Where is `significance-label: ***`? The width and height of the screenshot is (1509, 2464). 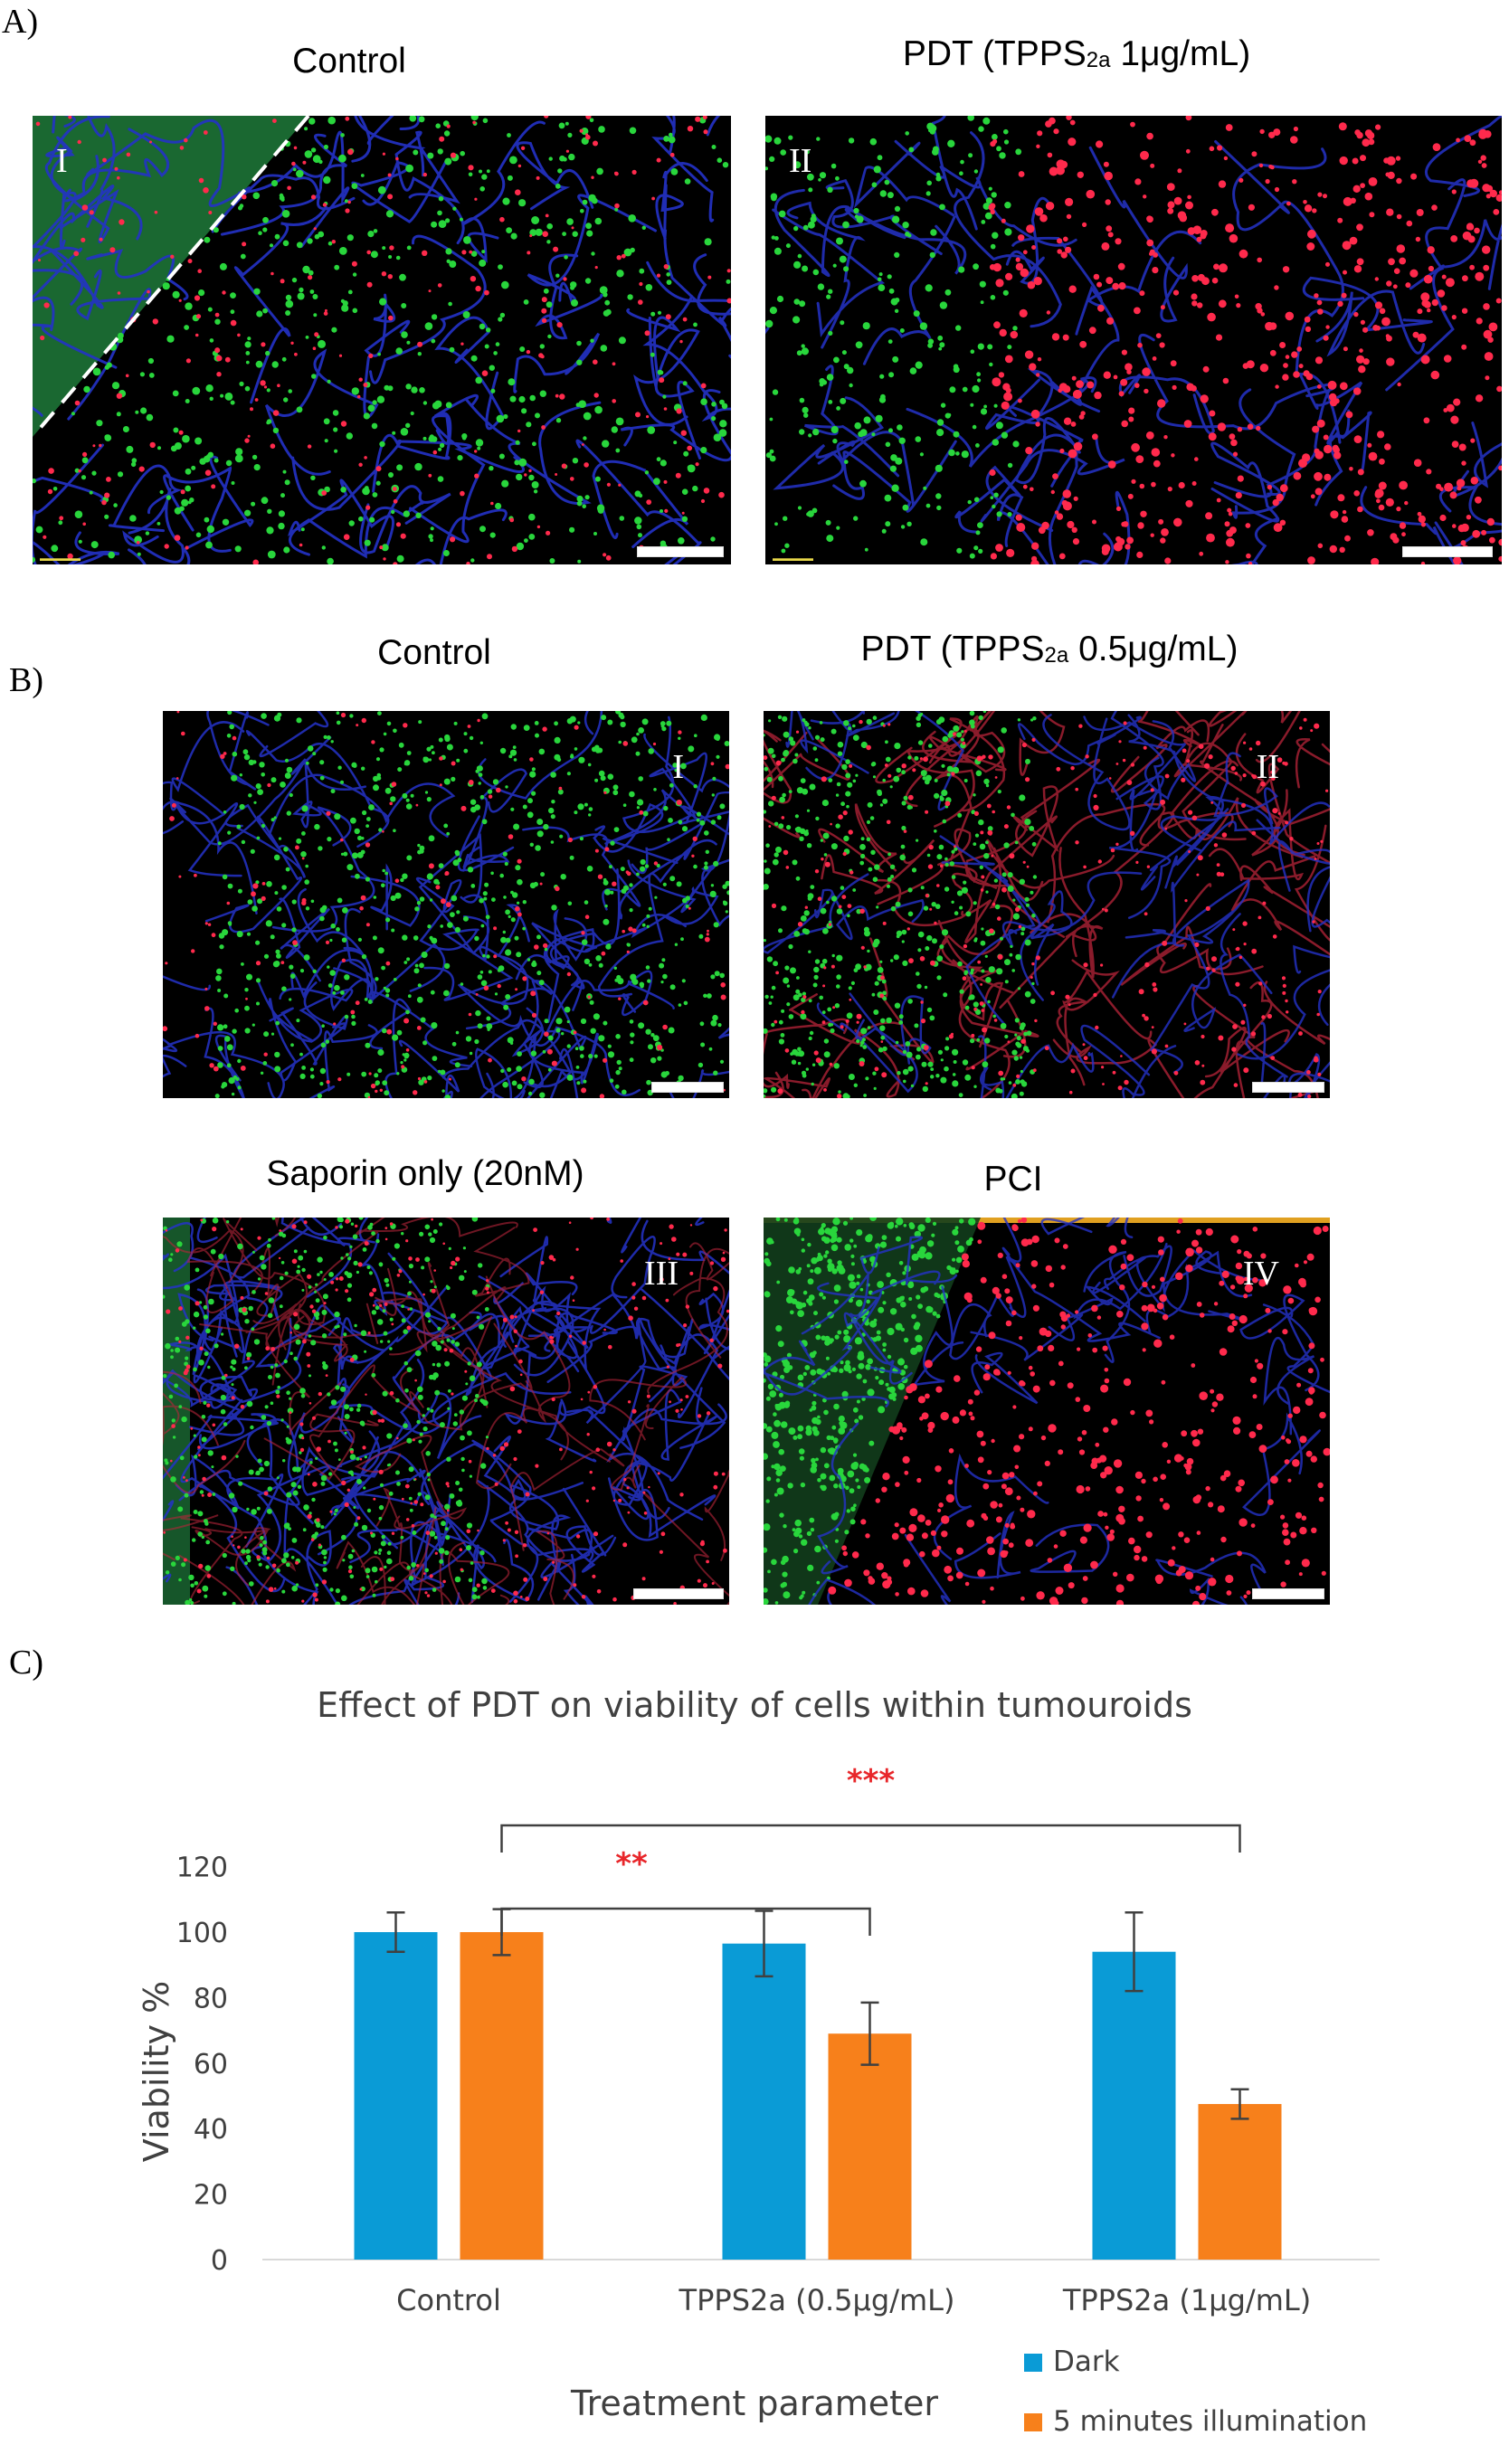 significance-label: *** is located at coordinates (871, 1781).